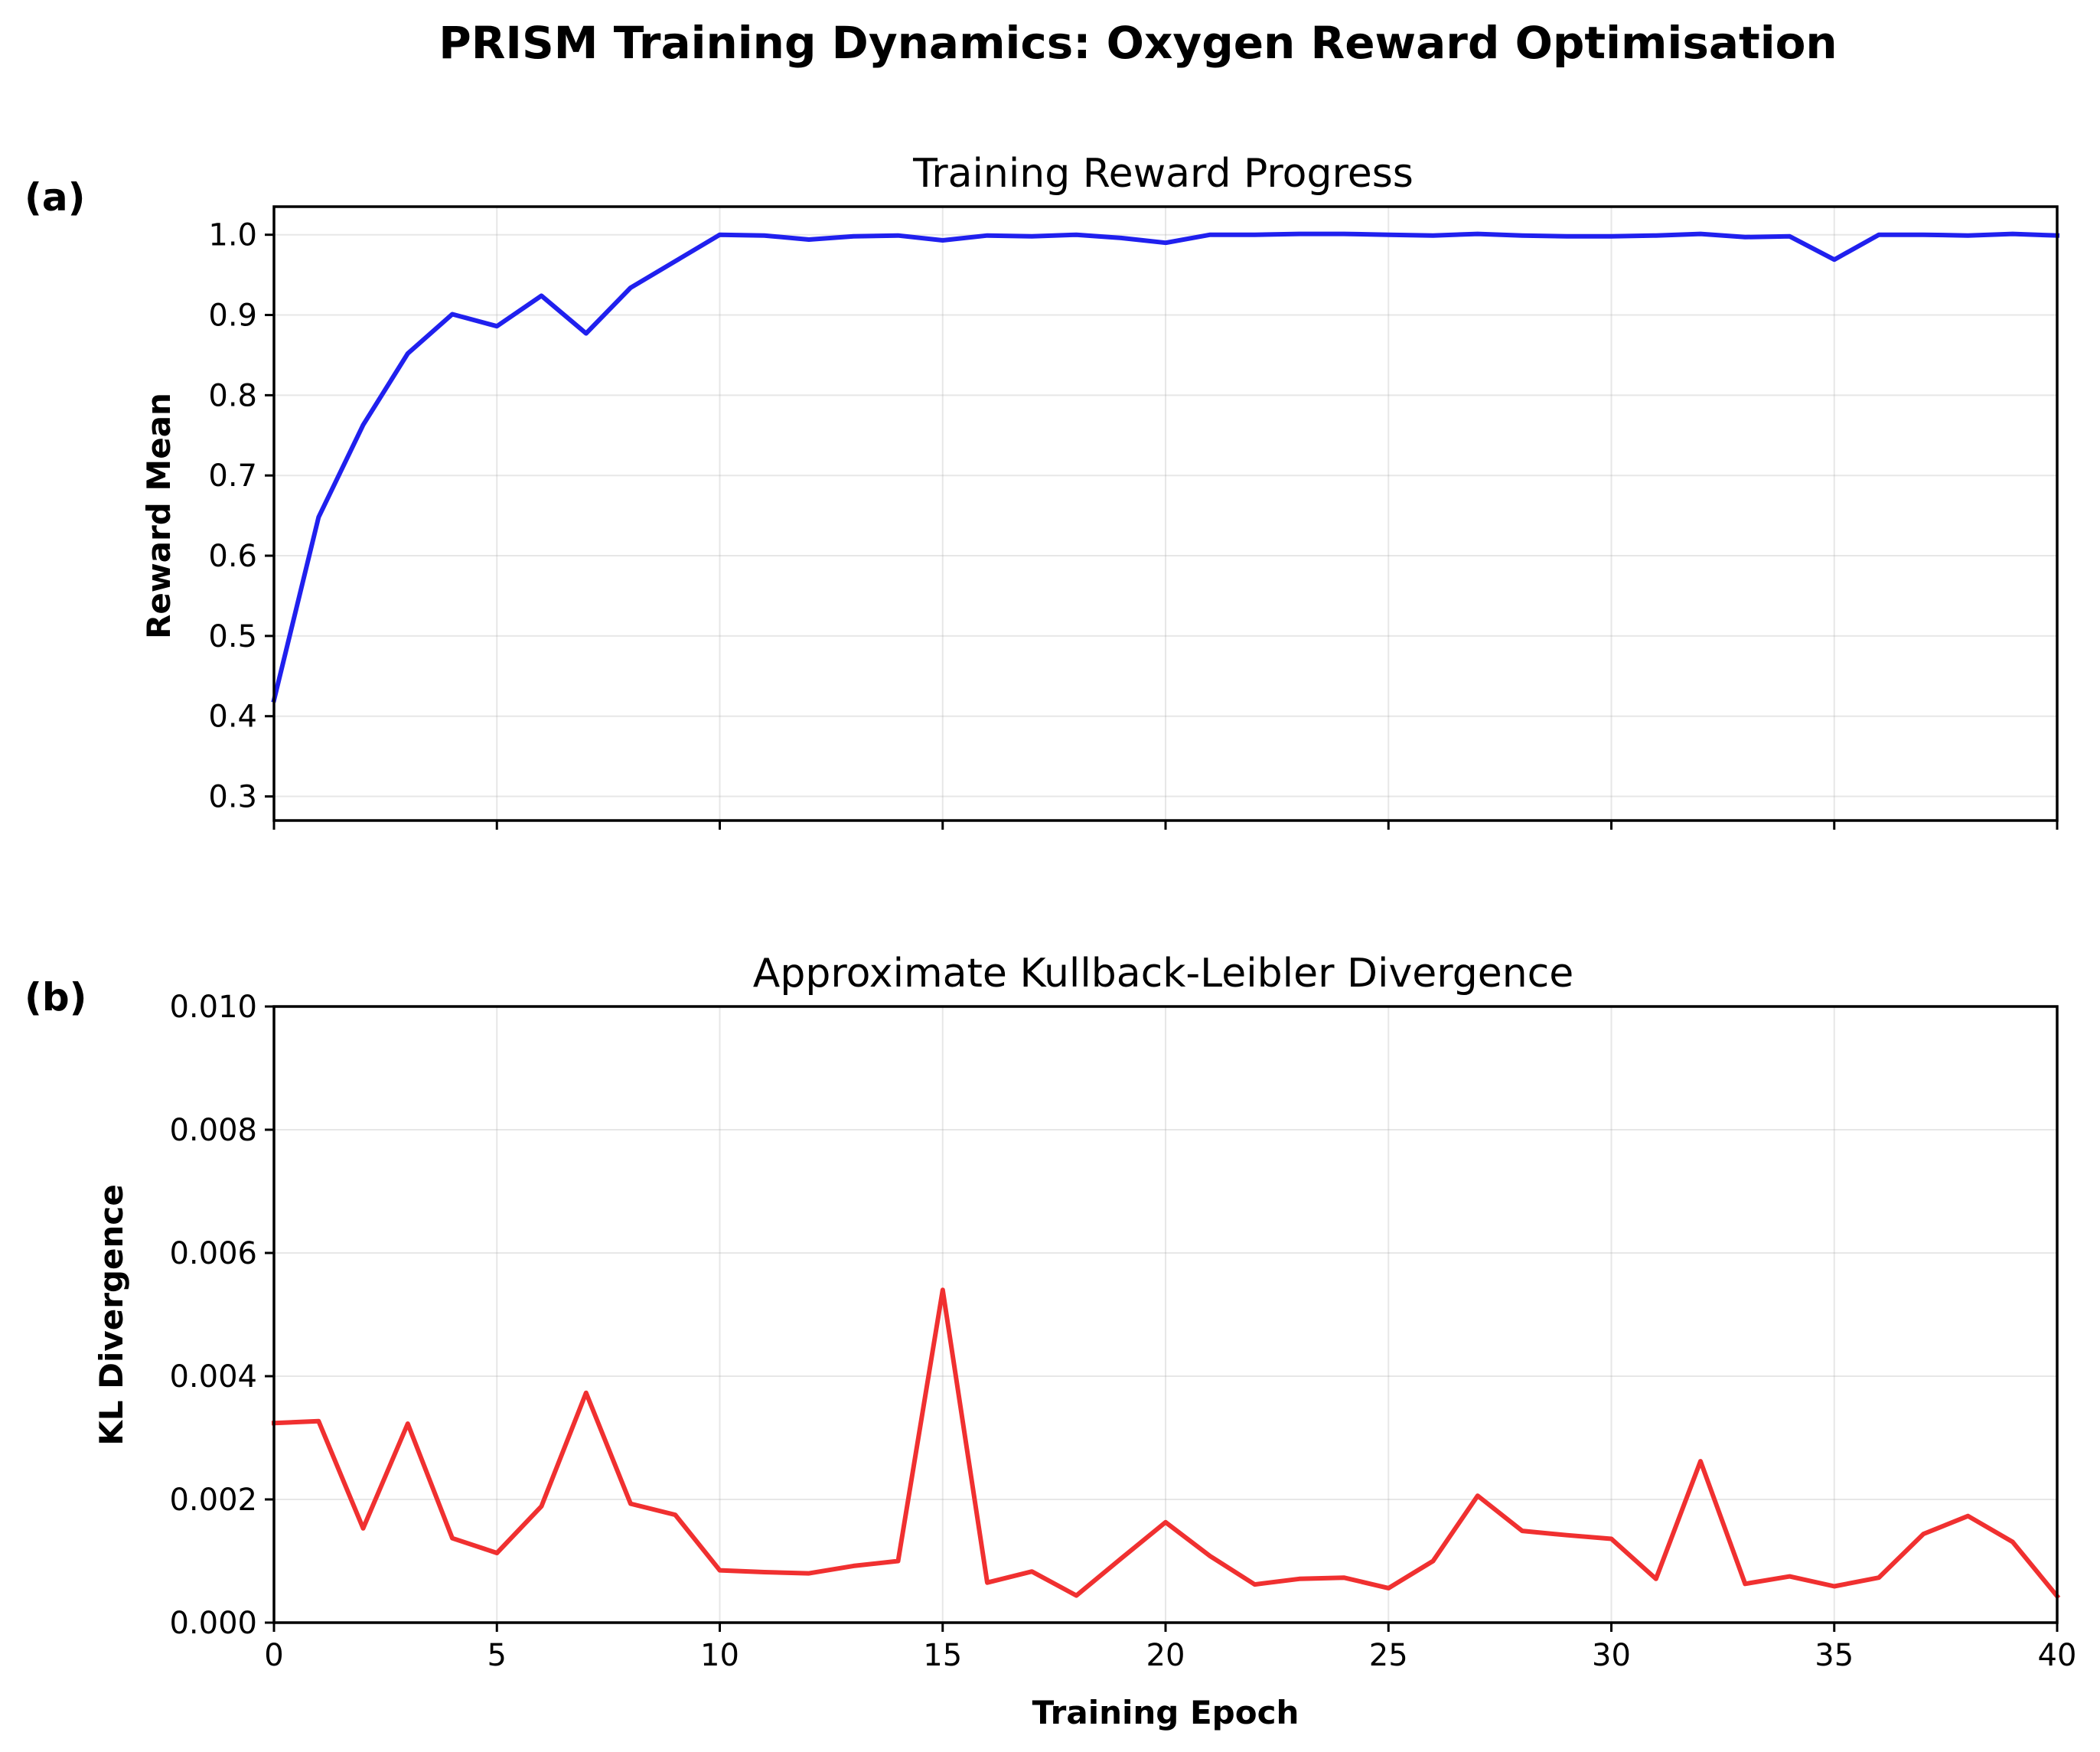 The height and width of the screenshot is (1752, 2100). I want to click on panel-b-label: (b), so click(55, 997).